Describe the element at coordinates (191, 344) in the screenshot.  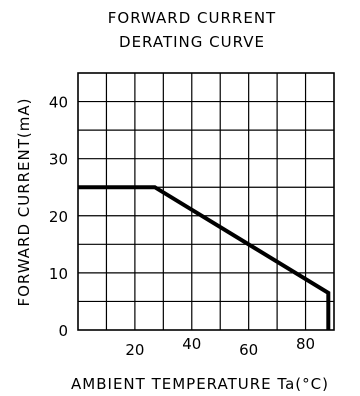
I see `x-tick-label: 40` at that location.